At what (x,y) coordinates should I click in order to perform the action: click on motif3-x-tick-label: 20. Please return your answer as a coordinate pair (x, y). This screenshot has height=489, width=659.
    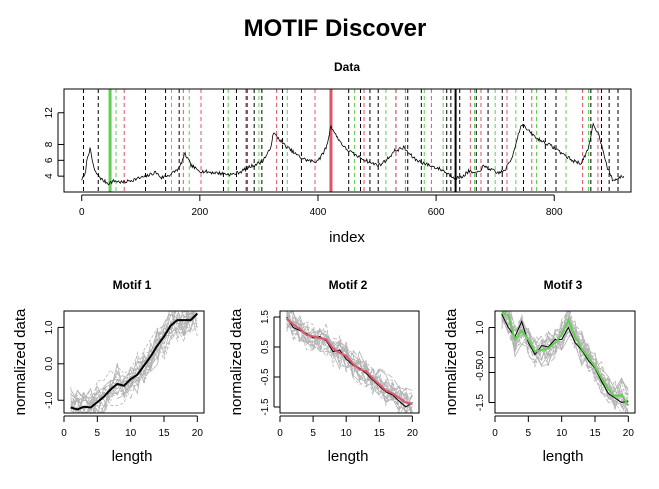
    Looking at the image, I should click on (629, 433).